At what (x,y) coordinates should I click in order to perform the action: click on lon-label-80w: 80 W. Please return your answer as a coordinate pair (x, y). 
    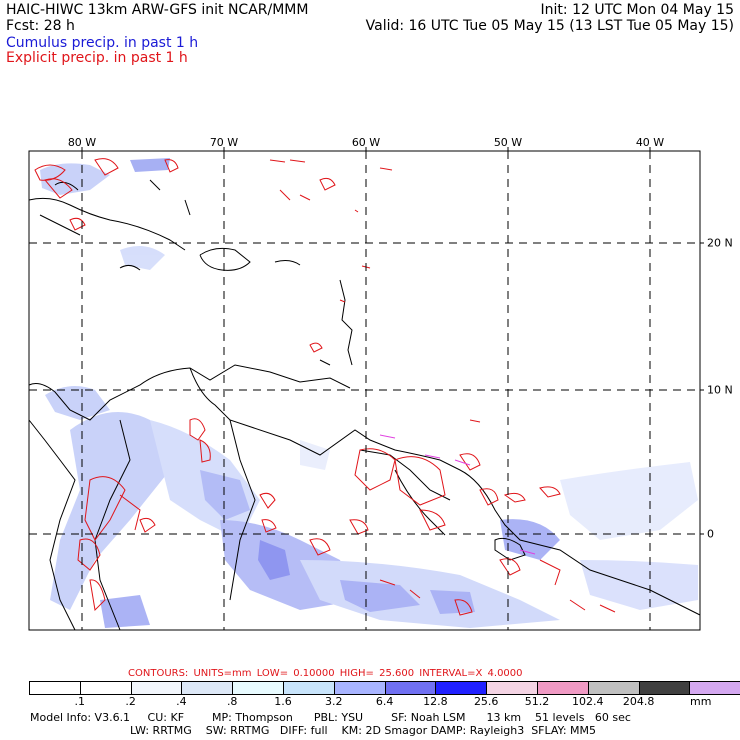
    Looking at the image, I should click on (82, 142).